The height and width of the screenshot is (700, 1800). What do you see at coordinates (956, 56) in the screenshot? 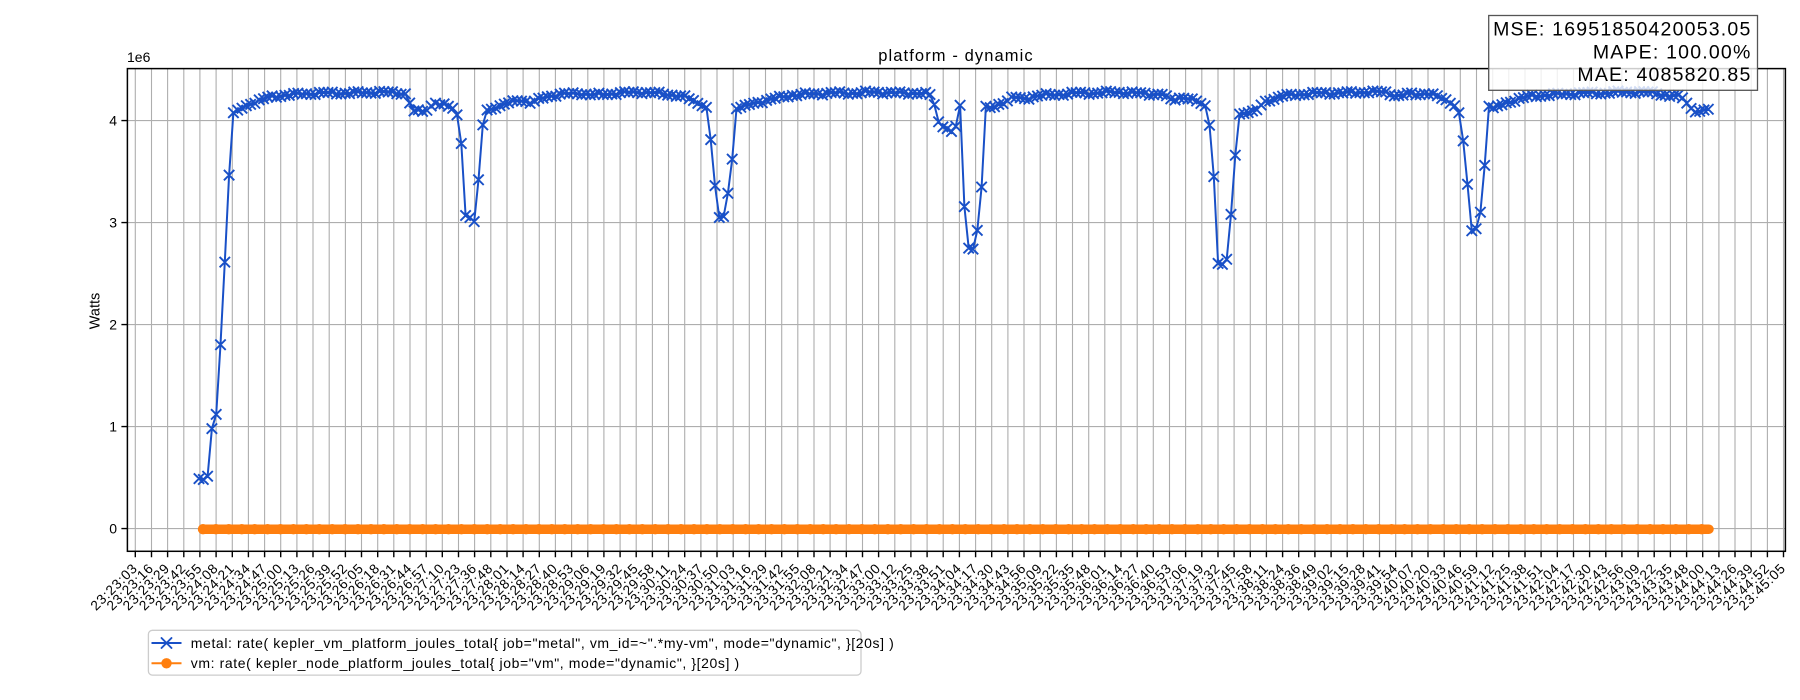
I see `svg-text: platform - dynamic` at bounding box center [956, 56].